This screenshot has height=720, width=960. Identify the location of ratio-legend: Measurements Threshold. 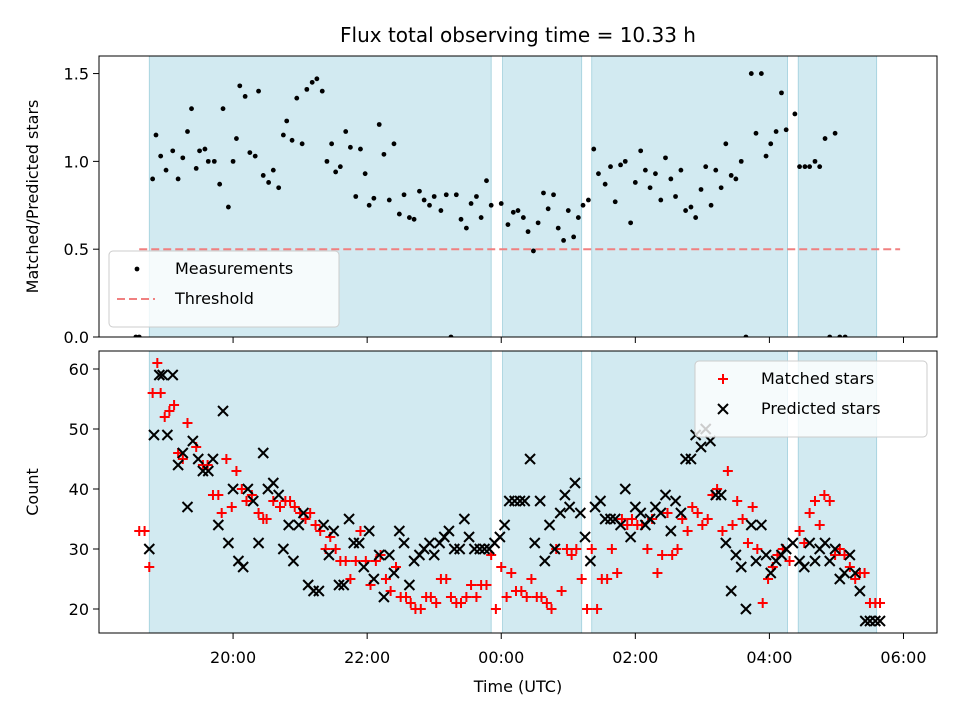
(224, 289).